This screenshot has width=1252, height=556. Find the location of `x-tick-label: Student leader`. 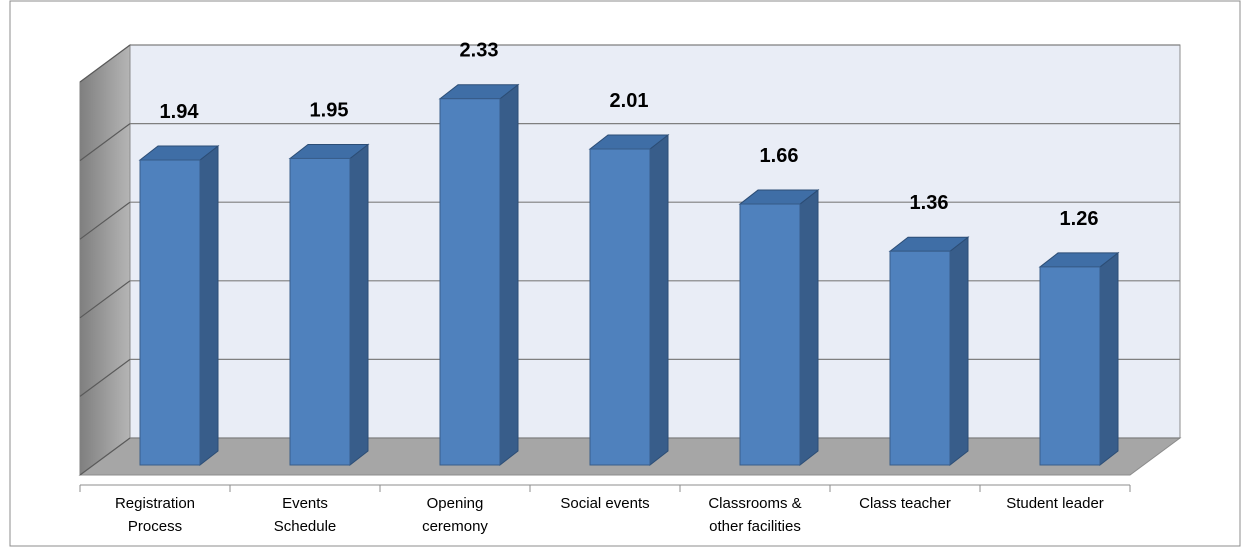

x-tick-label: Student leader is located at coordinates (1055, 503).